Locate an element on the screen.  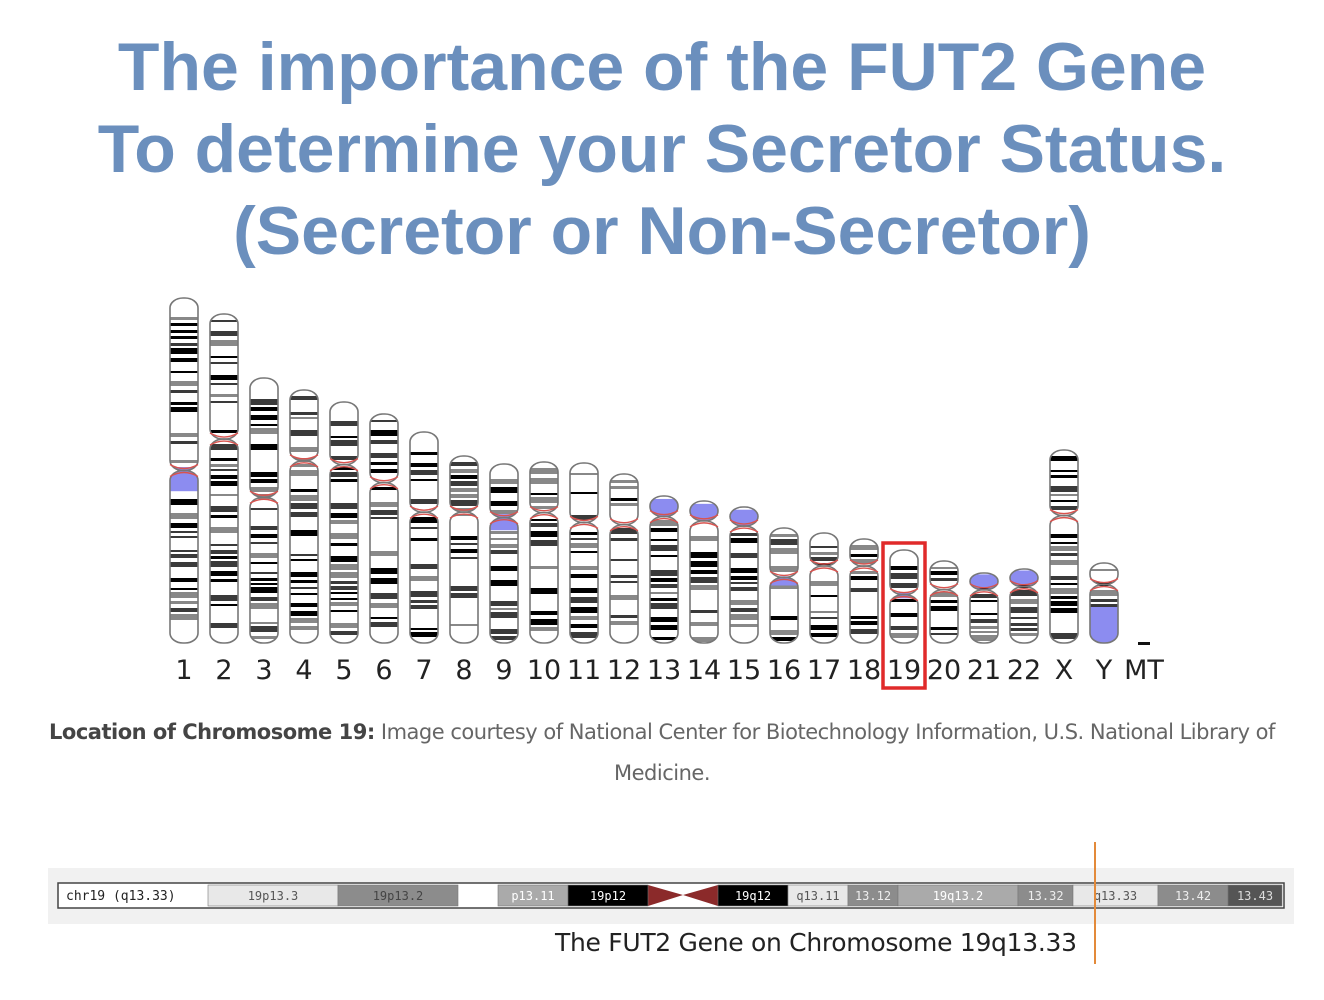
chromosome-label-12: 12 is located at coordinates (624, 670).